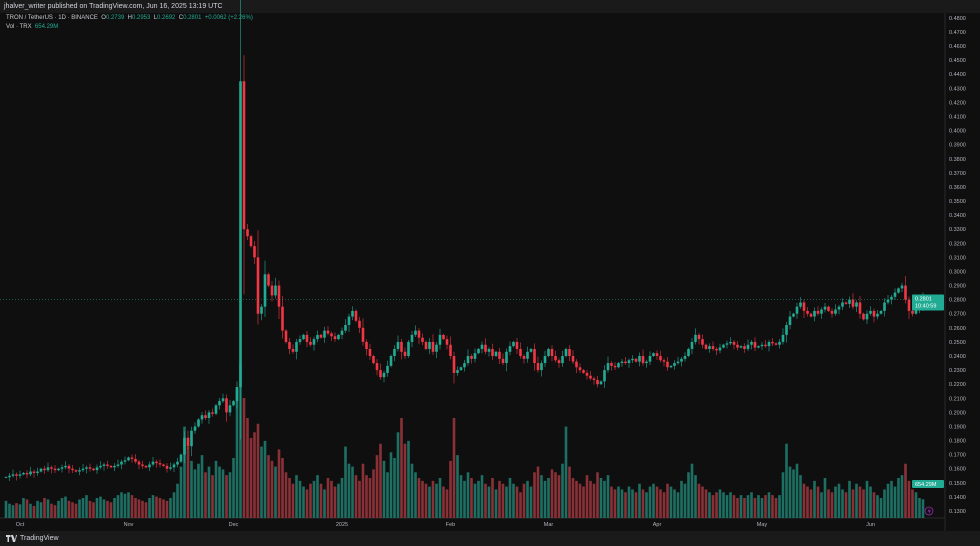 This screenshot has width=980, height=546. What do you see at coordinates (957, 19) in the screenshot?
I see `y-tick-label: 0.4800` at bounding box center [957, 19].